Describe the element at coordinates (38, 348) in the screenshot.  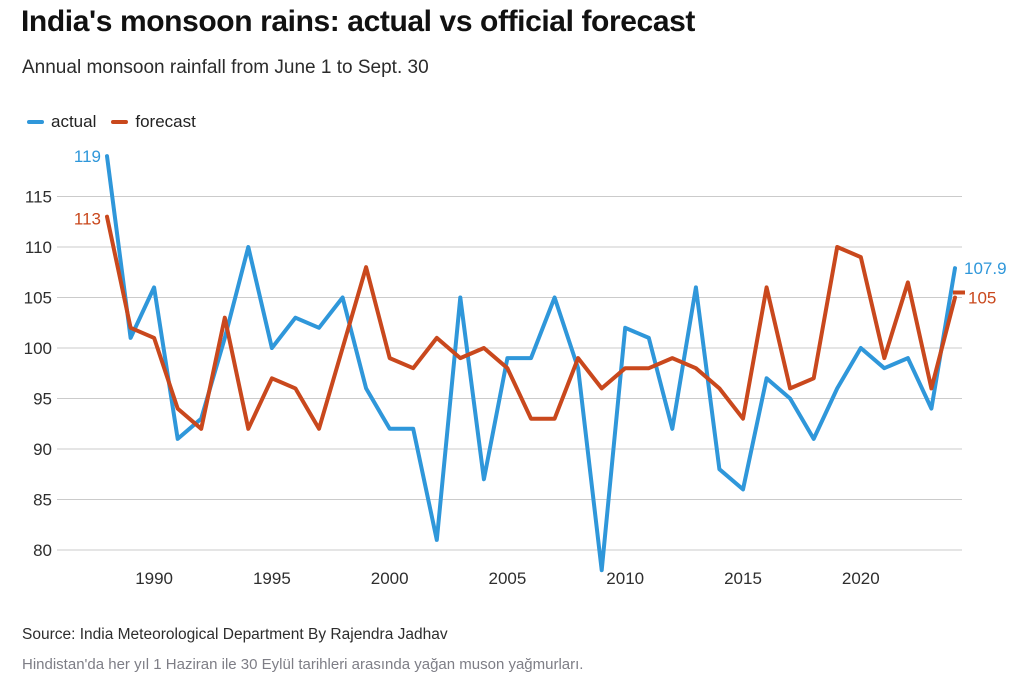
I see `y-axis-label: 100` at that location.